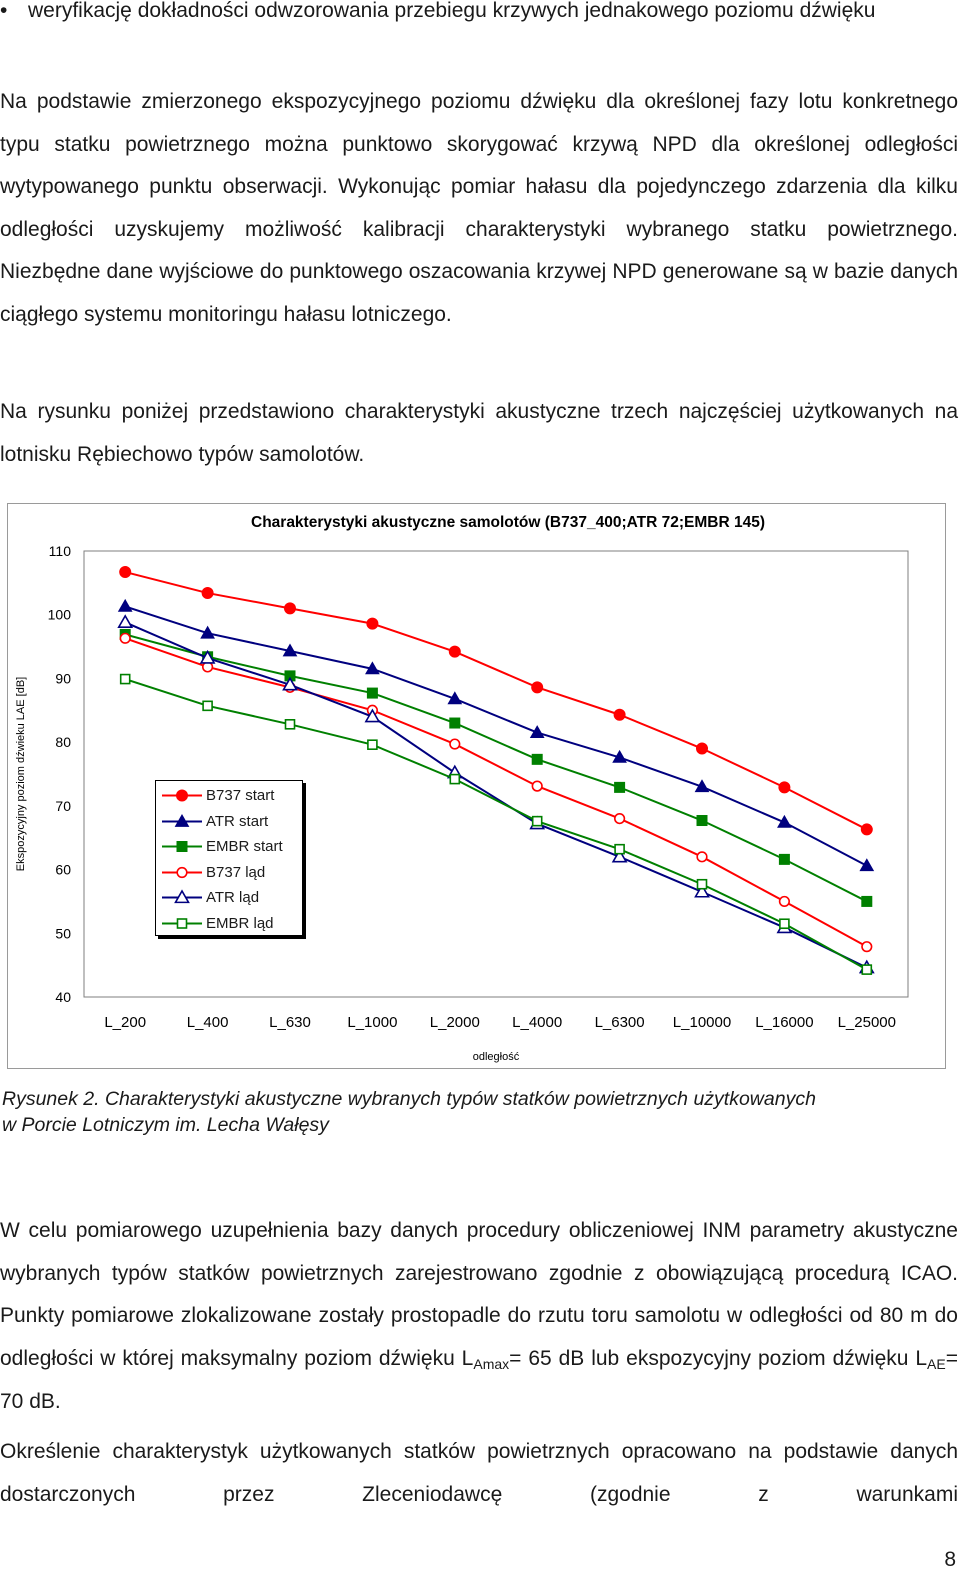 The height and width of the screenshot is (1586, 960). I want to click on page-number: 8, so click(950, 1559).